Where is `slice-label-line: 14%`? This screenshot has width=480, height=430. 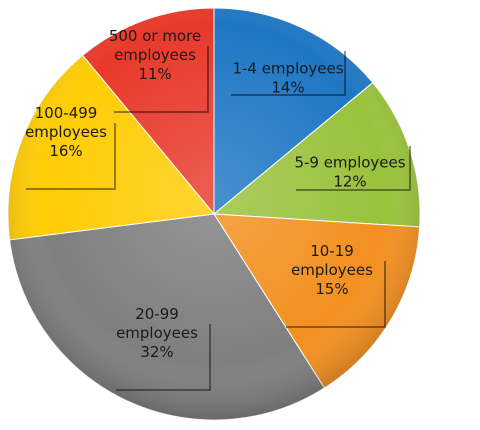 slice-label-line: 14% is located at coordinates (287, 88).